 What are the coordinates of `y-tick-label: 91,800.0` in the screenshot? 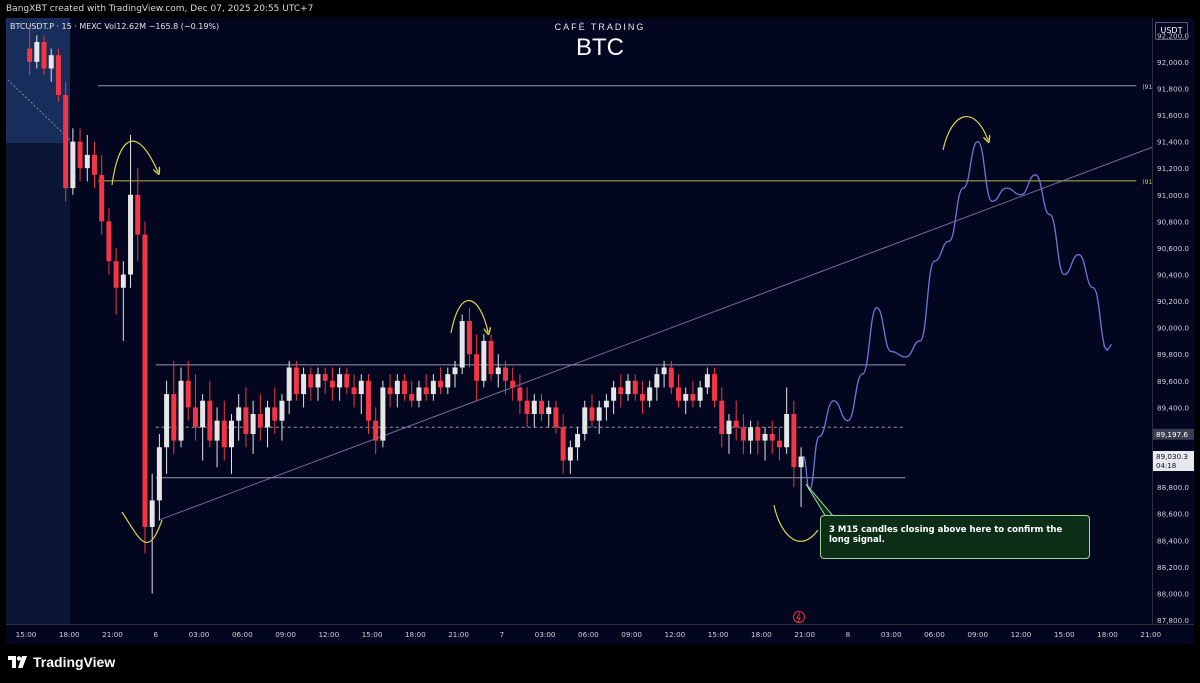 It's located at (1173, 88).